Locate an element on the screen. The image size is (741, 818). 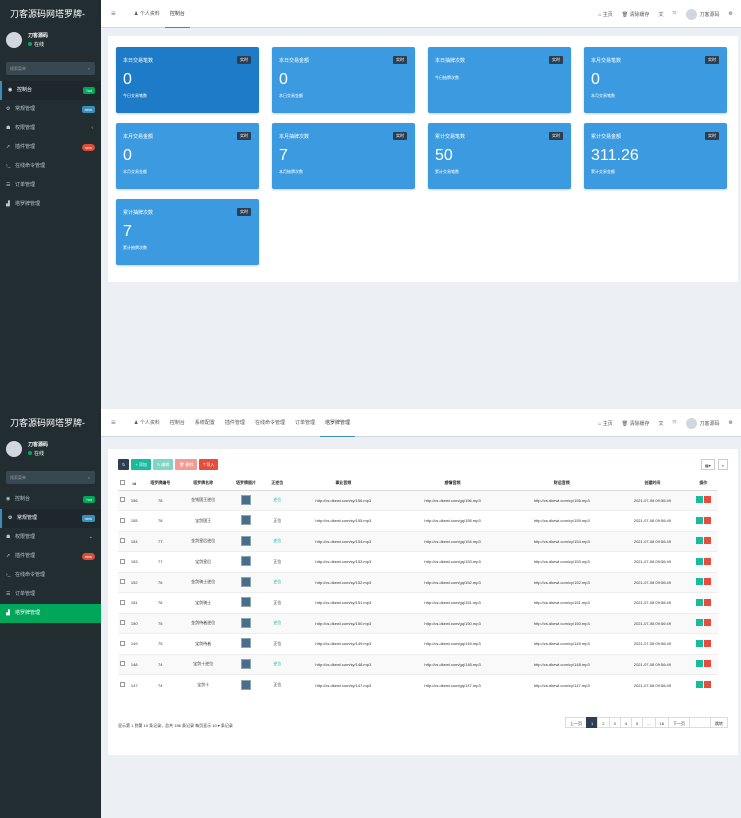
column-header: 财运音频 is located at coordinates (562, 484).